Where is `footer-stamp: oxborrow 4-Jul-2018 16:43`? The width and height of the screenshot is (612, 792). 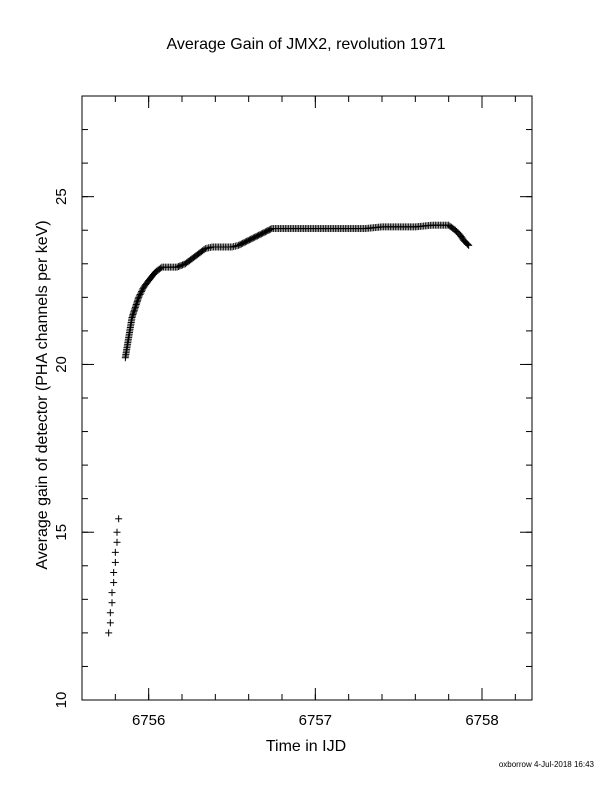 footer-stamp: oxborrow 4-Jul-2018 16:43 is located at coordinates (546, 764).